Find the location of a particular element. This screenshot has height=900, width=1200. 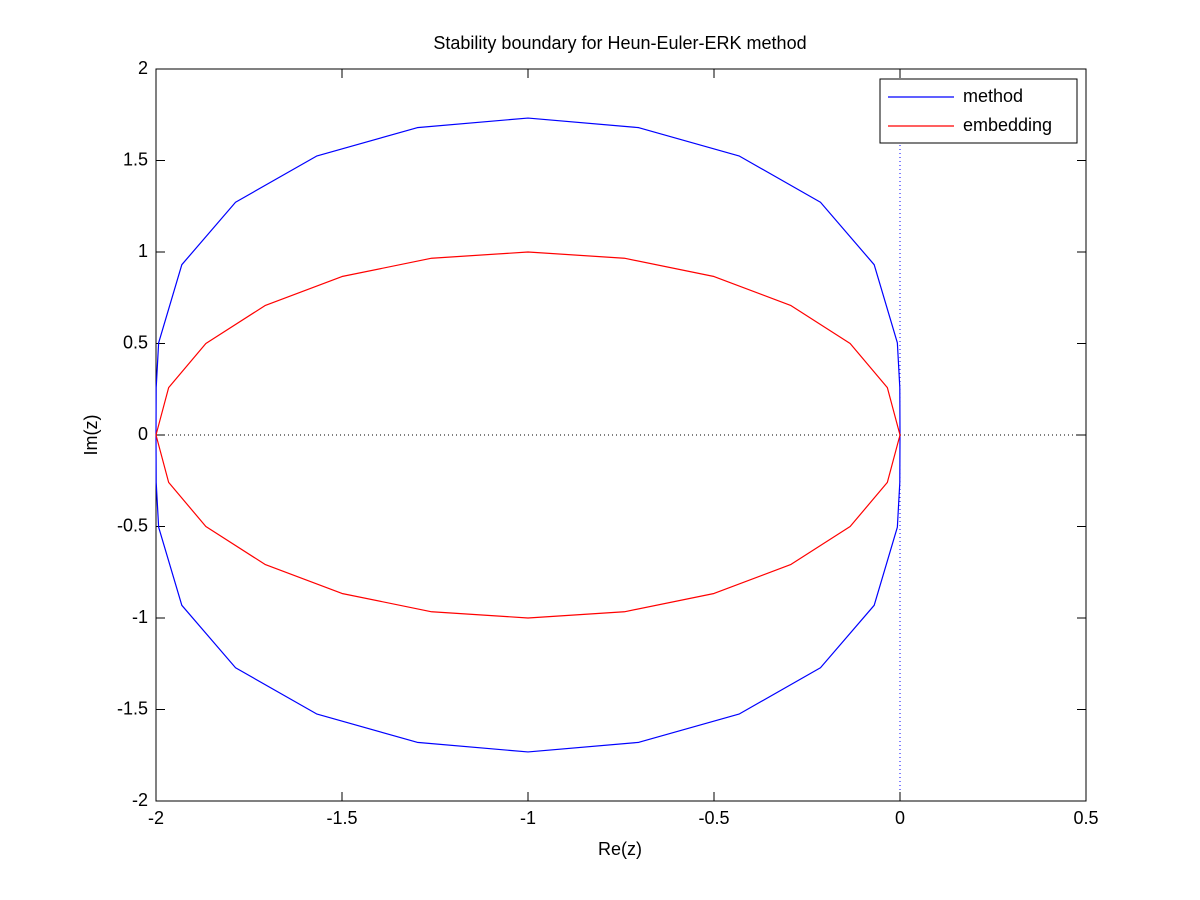

y-tick-label: -0.5 is located at coordinates (132, 525).